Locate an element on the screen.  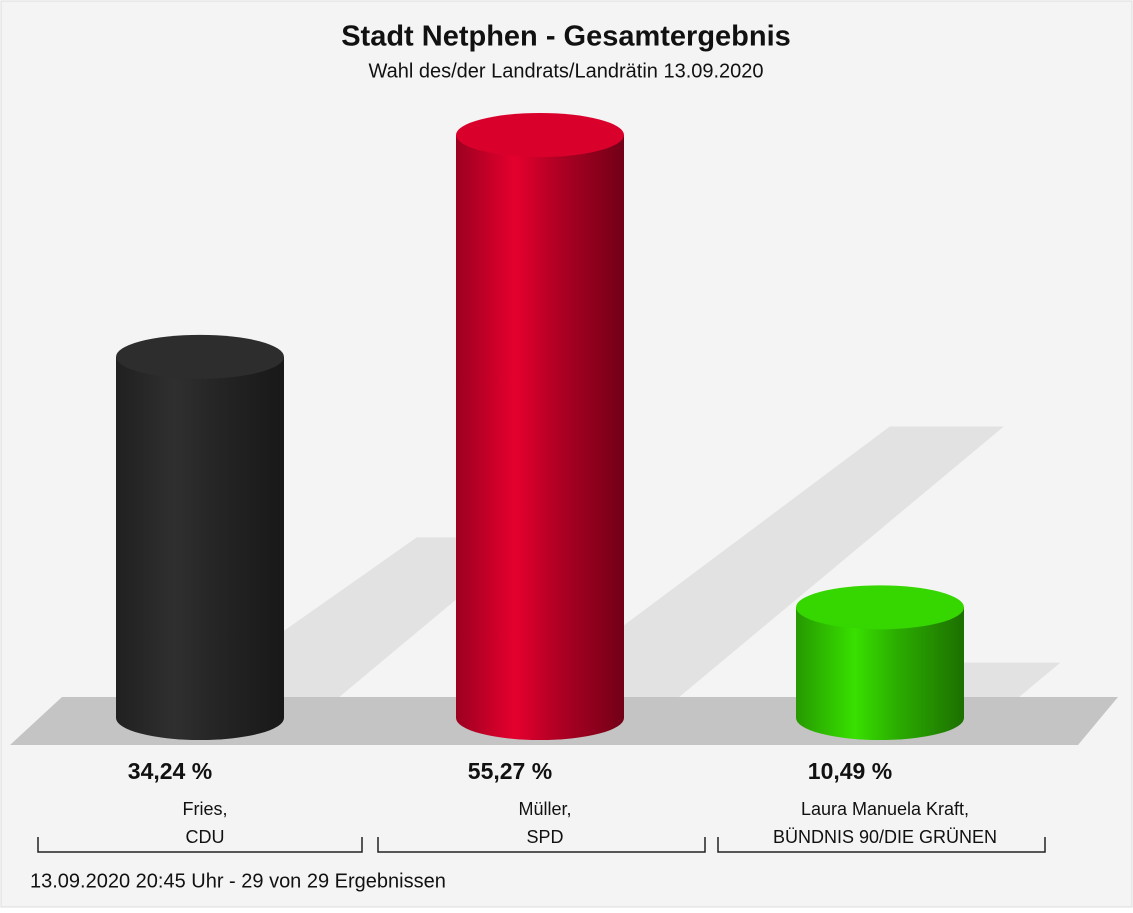
value-label: 55,27 % is located at coordinates (510, 771).